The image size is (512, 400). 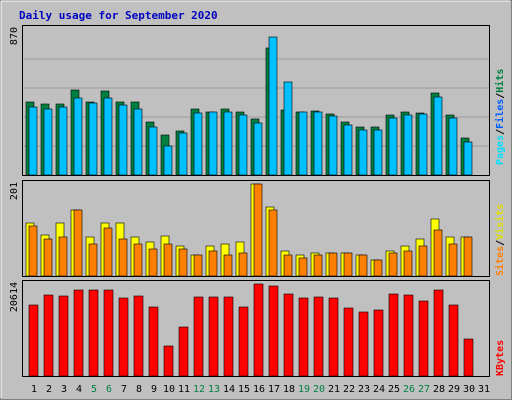 What do you see at coordinates (244, 389) in the screenshot?
I see `day-label-15: 15` at bounding box center [244, 389].